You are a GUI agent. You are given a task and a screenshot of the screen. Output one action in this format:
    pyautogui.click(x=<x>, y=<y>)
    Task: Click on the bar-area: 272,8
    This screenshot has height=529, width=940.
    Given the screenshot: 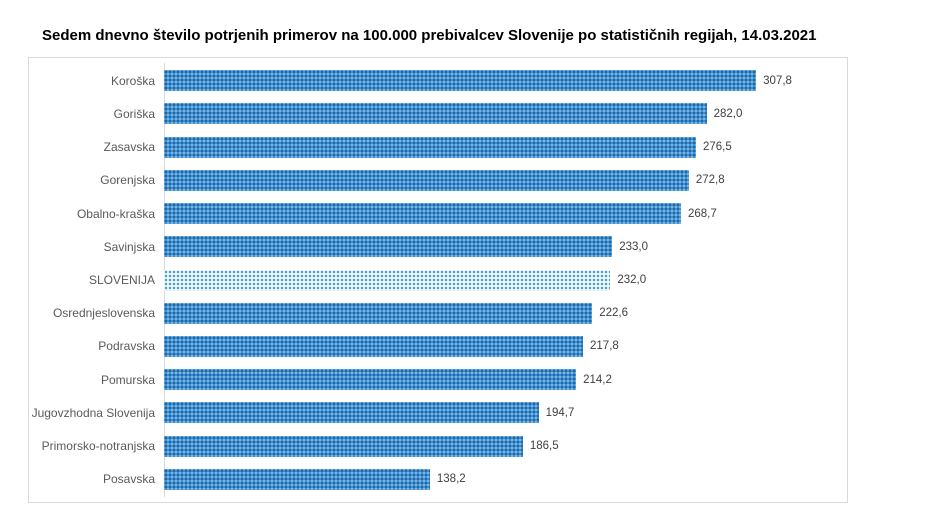 What is the action you would take?
    pyautogui.click(x=505, y=180)
    